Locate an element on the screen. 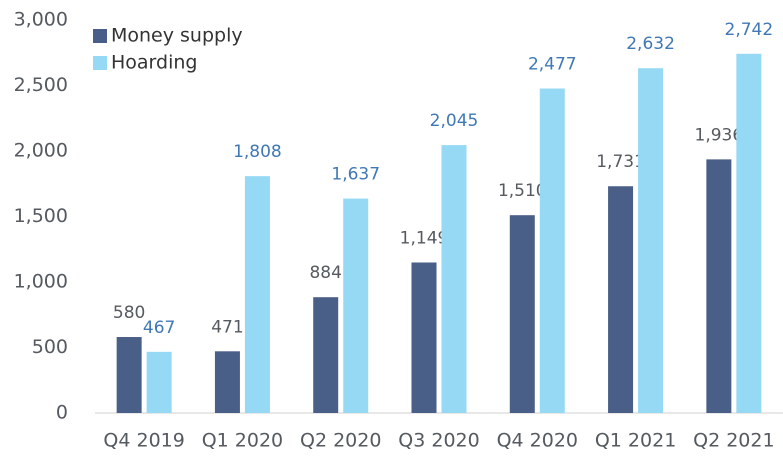 The height and width of the screenshot is (456, 783). value-label: 1,808 is located at coordinates (257, 152).